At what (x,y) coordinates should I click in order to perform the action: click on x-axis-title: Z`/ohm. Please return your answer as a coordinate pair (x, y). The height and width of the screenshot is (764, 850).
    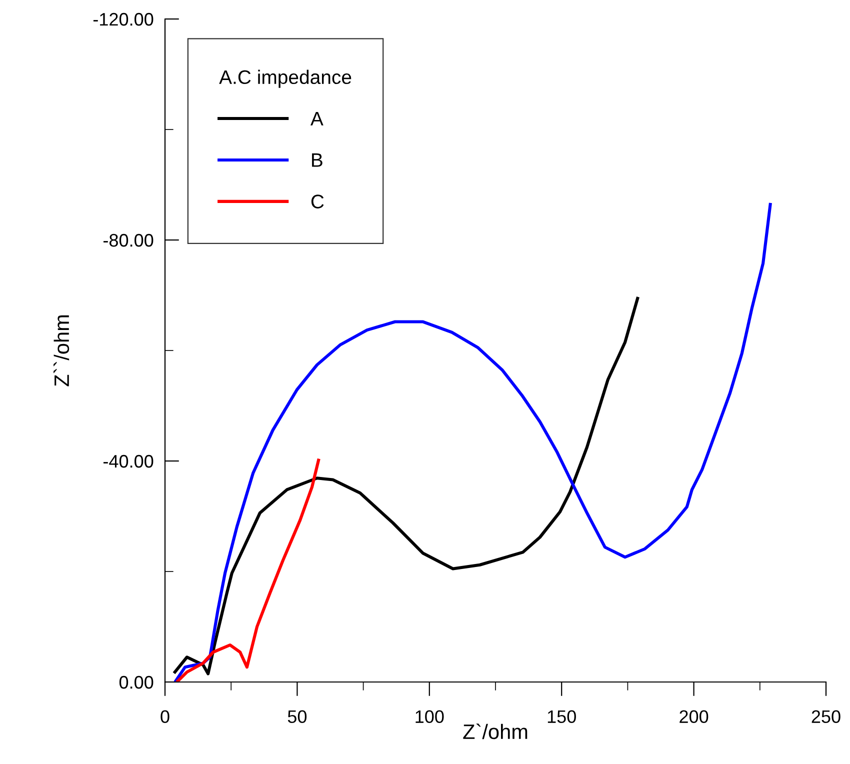
    Looking at the image, I should click on (495, 732).